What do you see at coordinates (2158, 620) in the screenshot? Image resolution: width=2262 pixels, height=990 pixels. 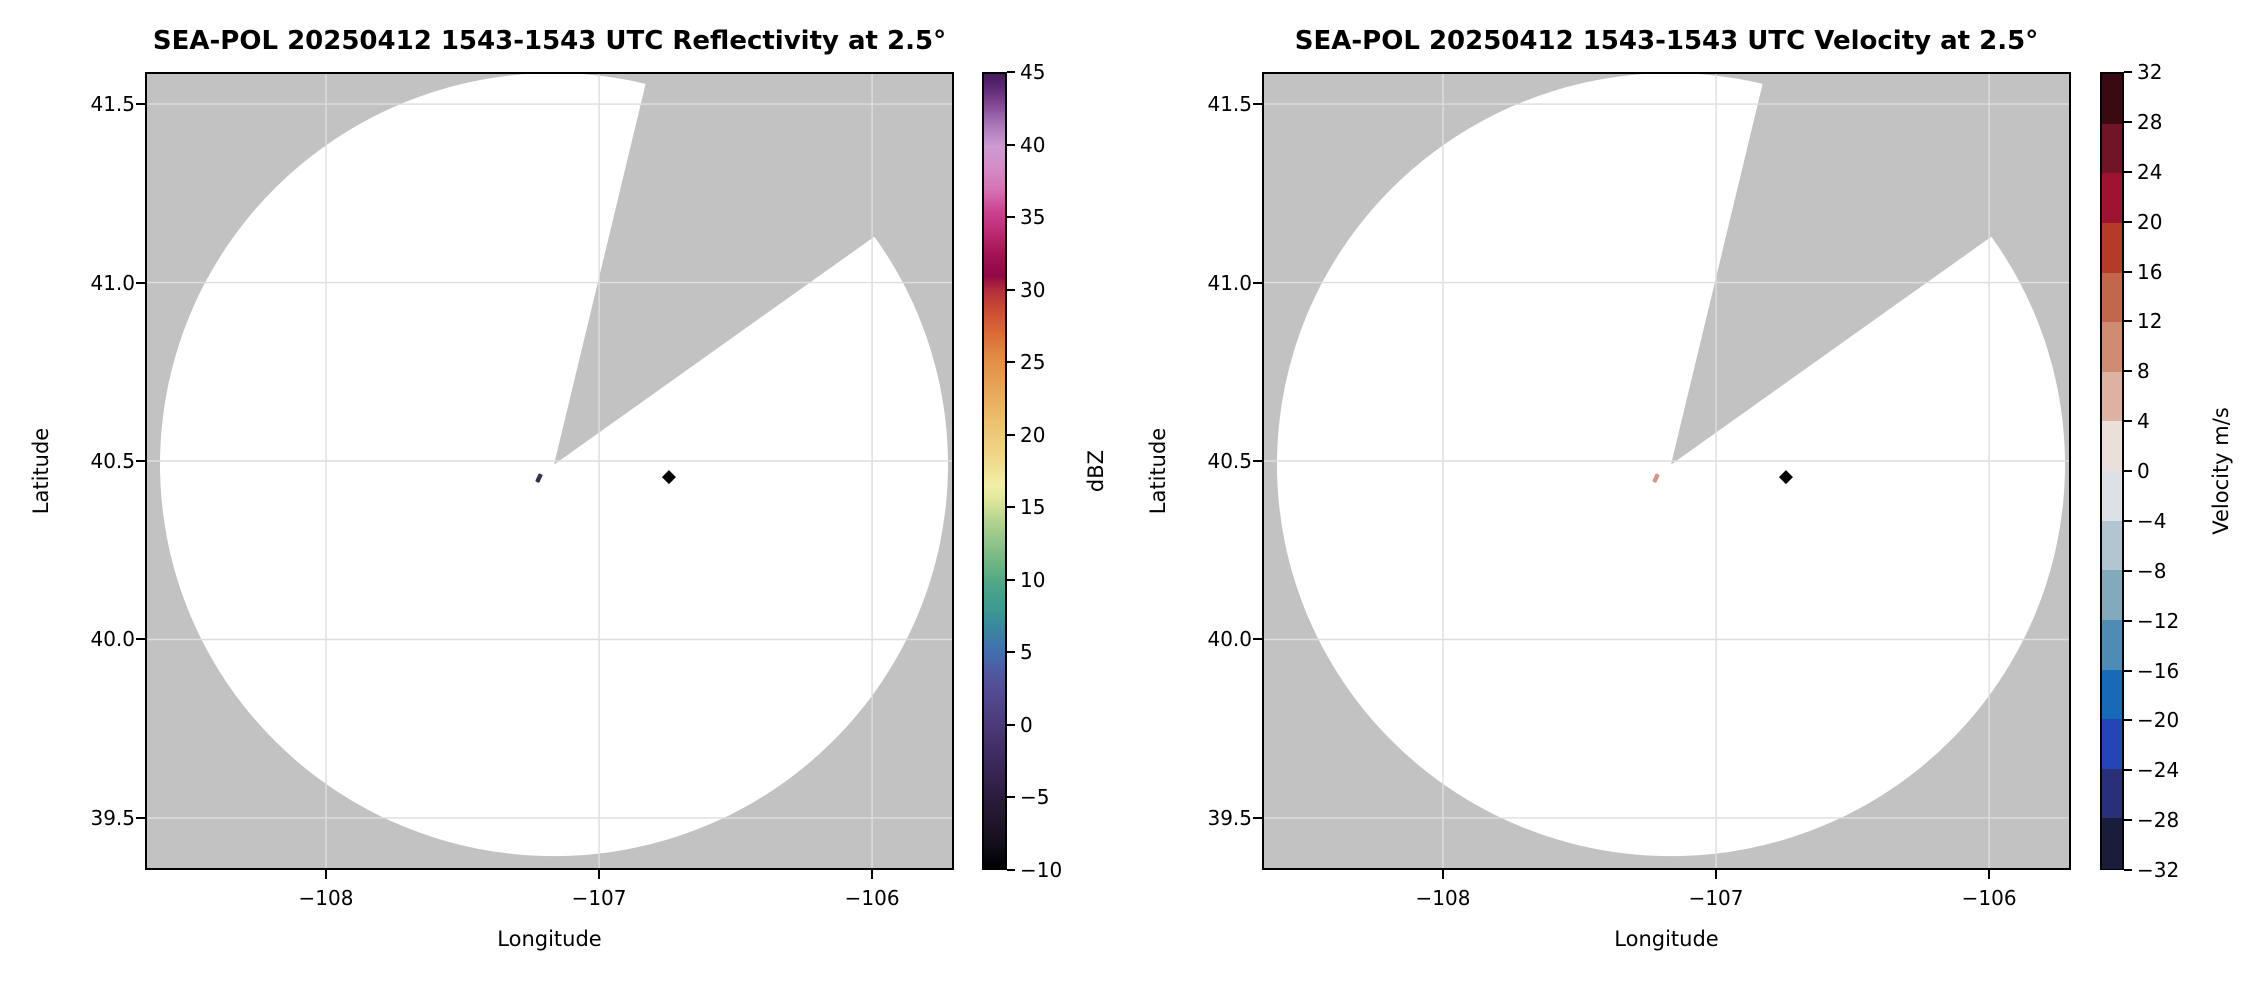 I see `colorbar-tick-label: −12` at bounding box center [2158, 620].